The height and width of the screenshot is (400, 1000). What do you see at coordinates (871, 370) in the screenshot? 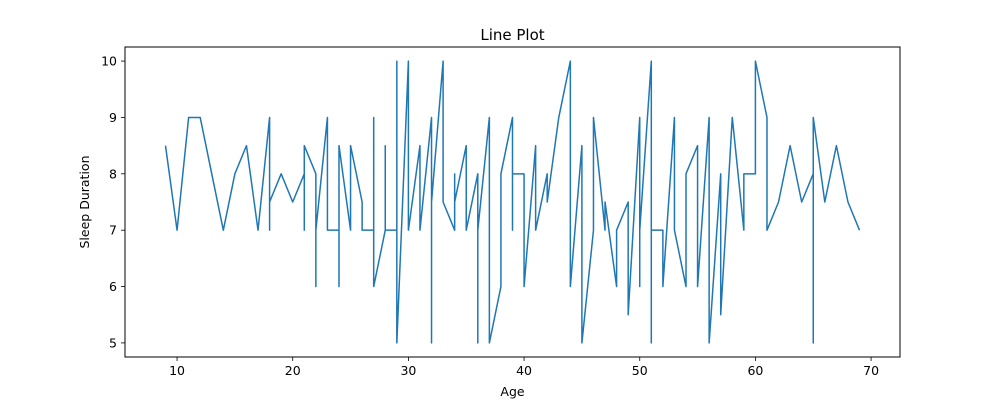
I see `x-tick-label: 70` at bounding box center [871, 370].